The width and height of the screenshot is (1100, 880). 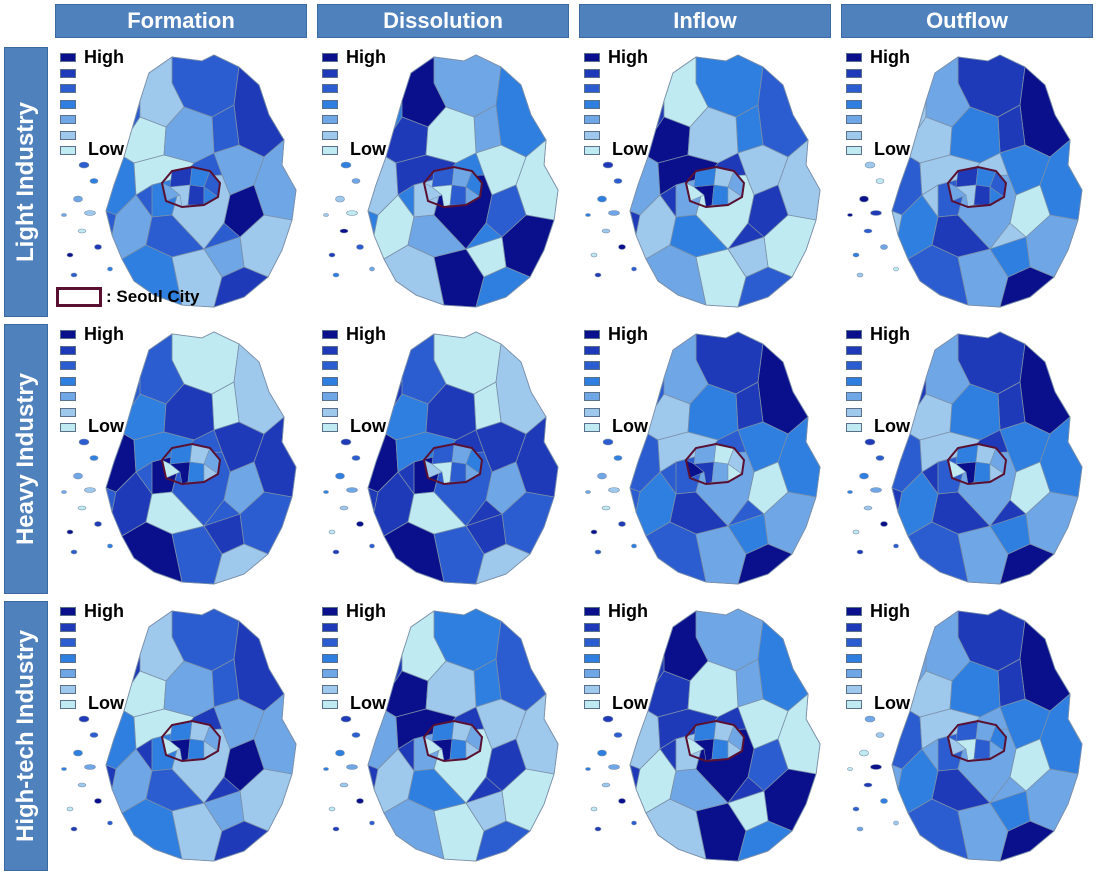 I want to click on row-header-1: Heavy Industry, so click(x=26, y=459).